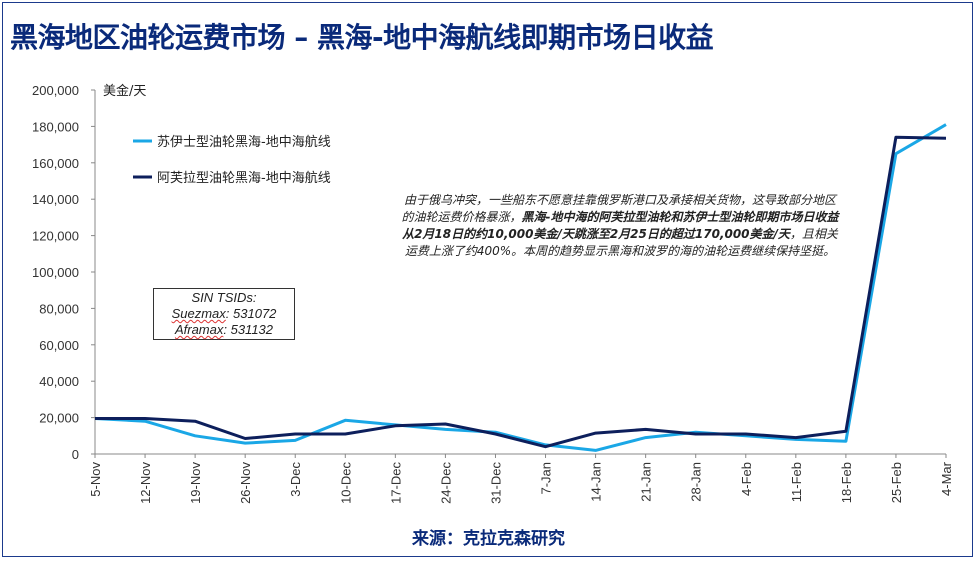  I want to click on x-tick-label: 25-Feb, so click(896, 482).